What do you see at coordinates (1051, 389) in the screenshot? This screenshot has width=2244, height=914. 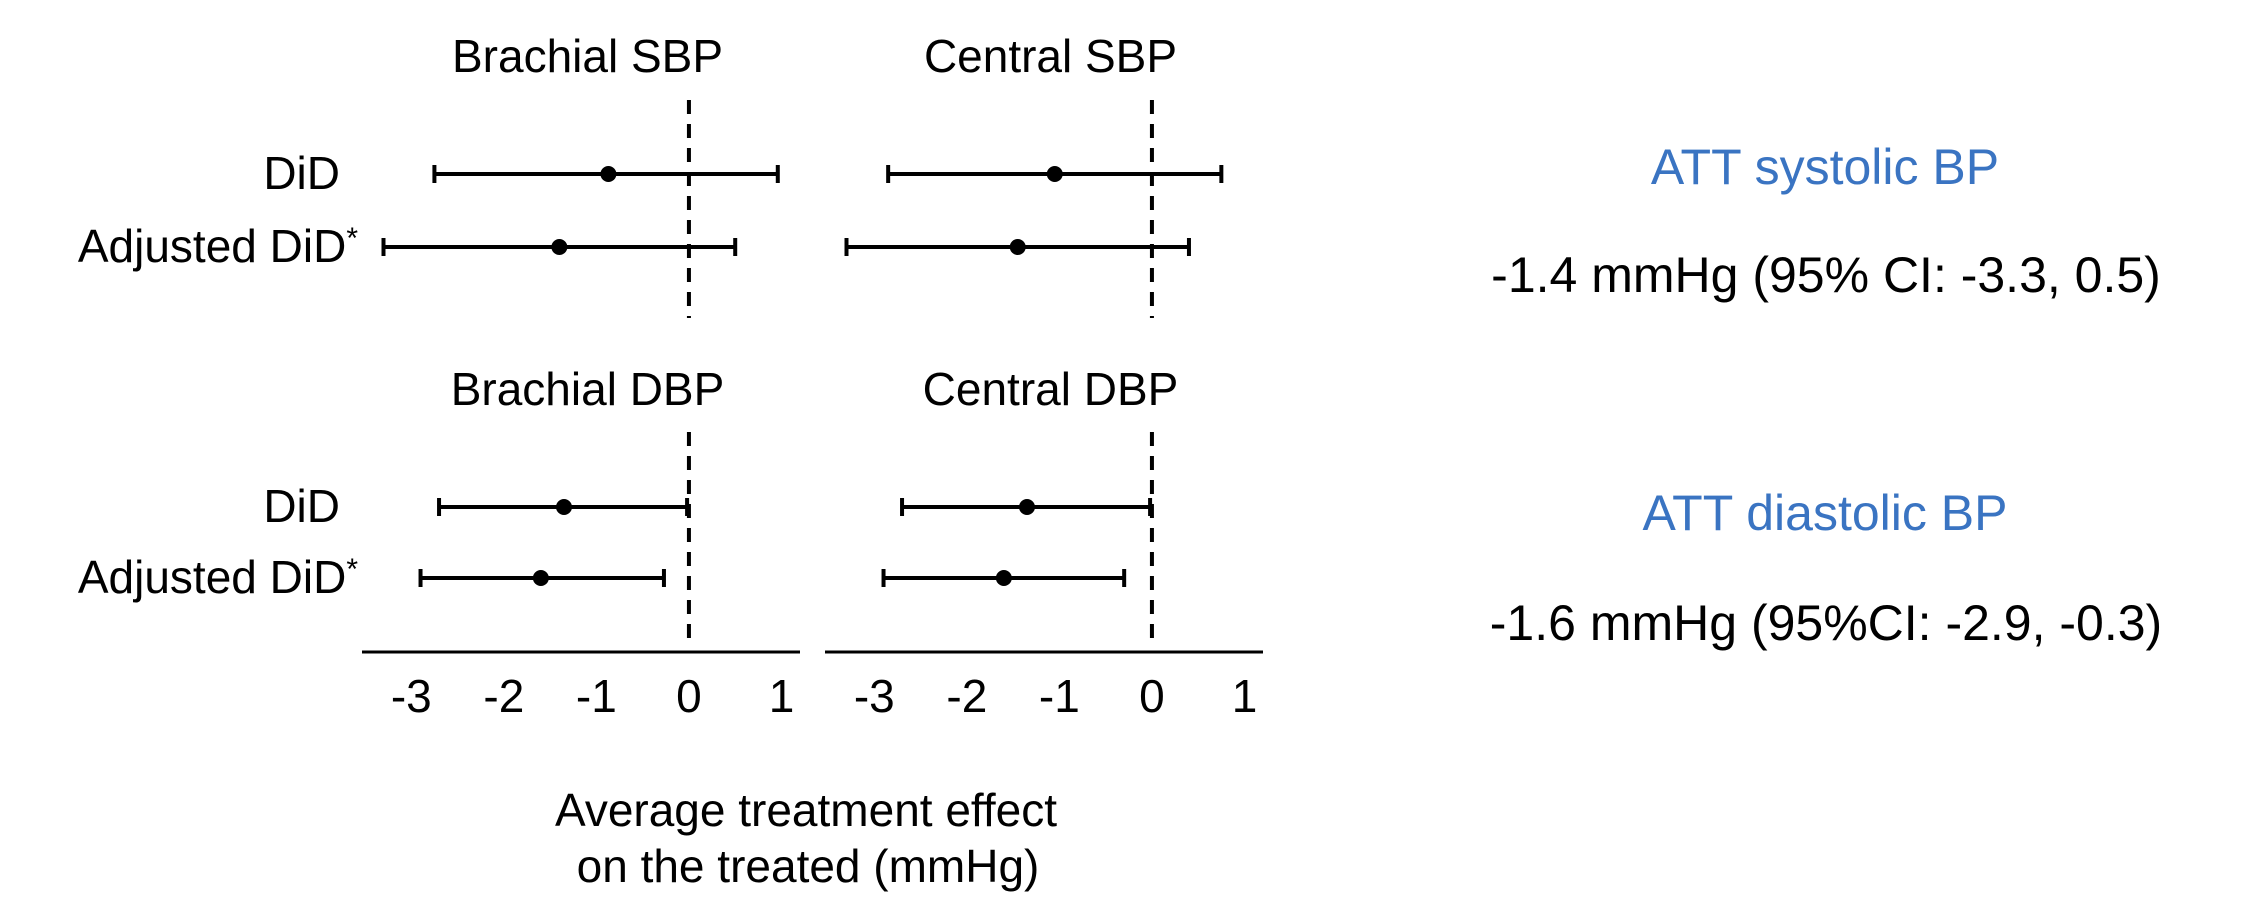 I see `panel-title: Central DBP` at bounding box center [1051, 389].